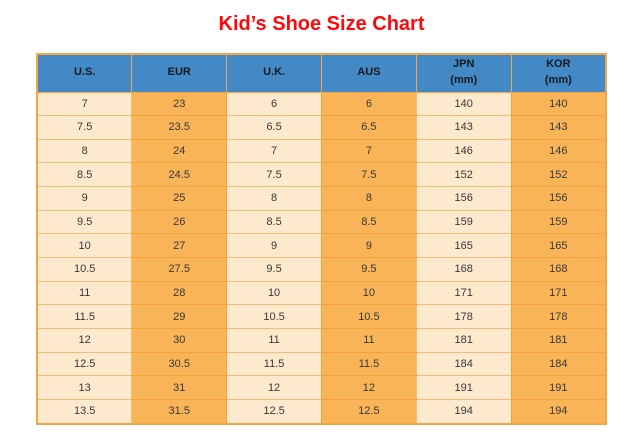  Describe the element at coordinates (368, 387) in the screenshot. I see `cell-aus: 12` at that location.